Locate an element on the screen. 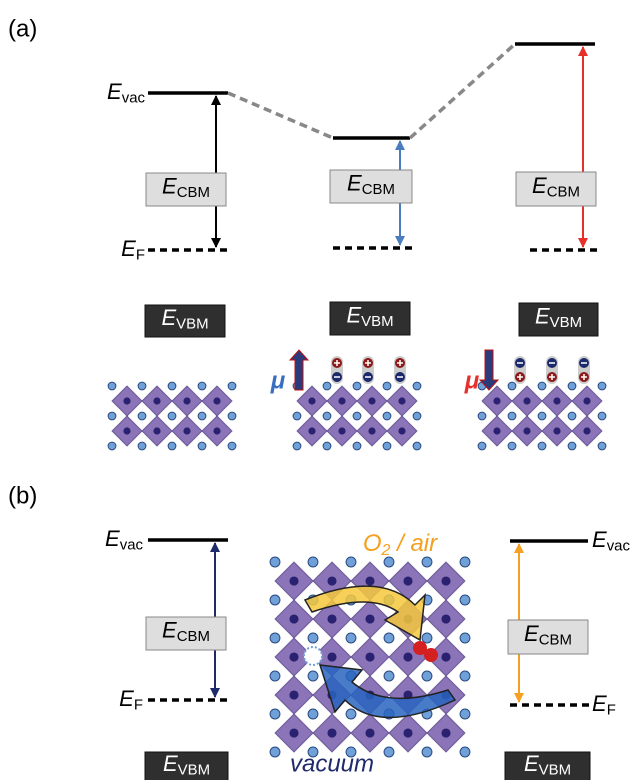 This screenshot has height=780, width=639. desorption-arrow is located at coordinates (387, 691).